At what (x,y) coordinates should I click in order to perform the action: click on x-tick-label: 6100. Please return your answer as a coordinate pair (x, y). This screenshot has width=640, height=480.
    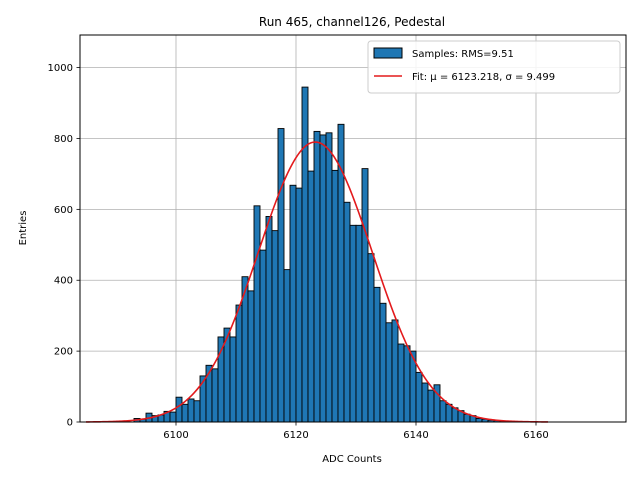
    Looking at the image, I should click on (175, 435).